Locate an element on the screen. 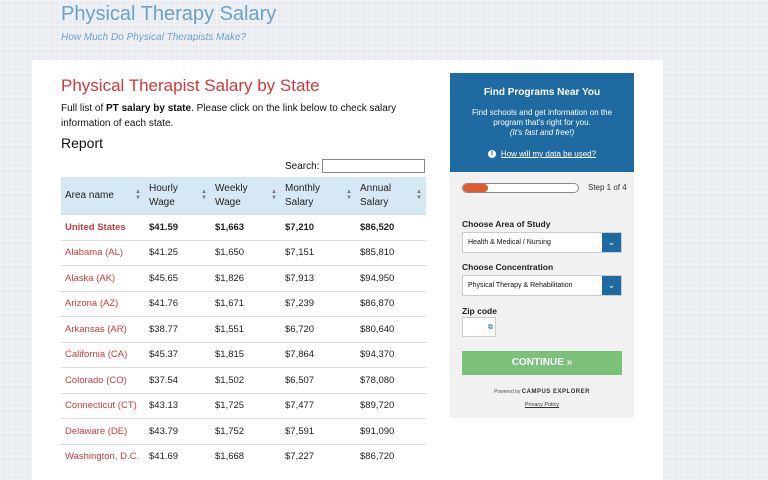  concentration-label: Choose Concentration is located at coordinates (508, 267).